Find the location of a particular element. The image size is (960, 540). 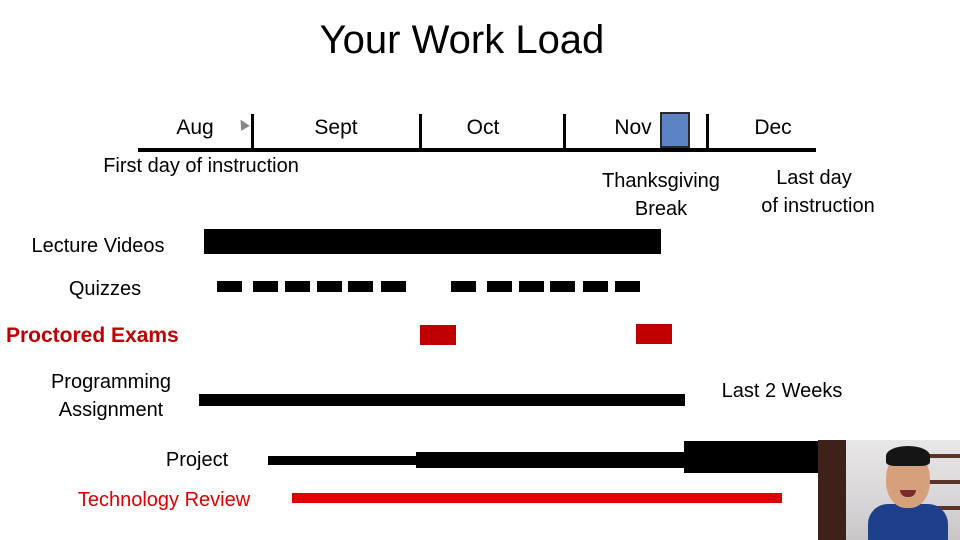

first-day-note: First day of instruction is located at coordinates (201, 166).